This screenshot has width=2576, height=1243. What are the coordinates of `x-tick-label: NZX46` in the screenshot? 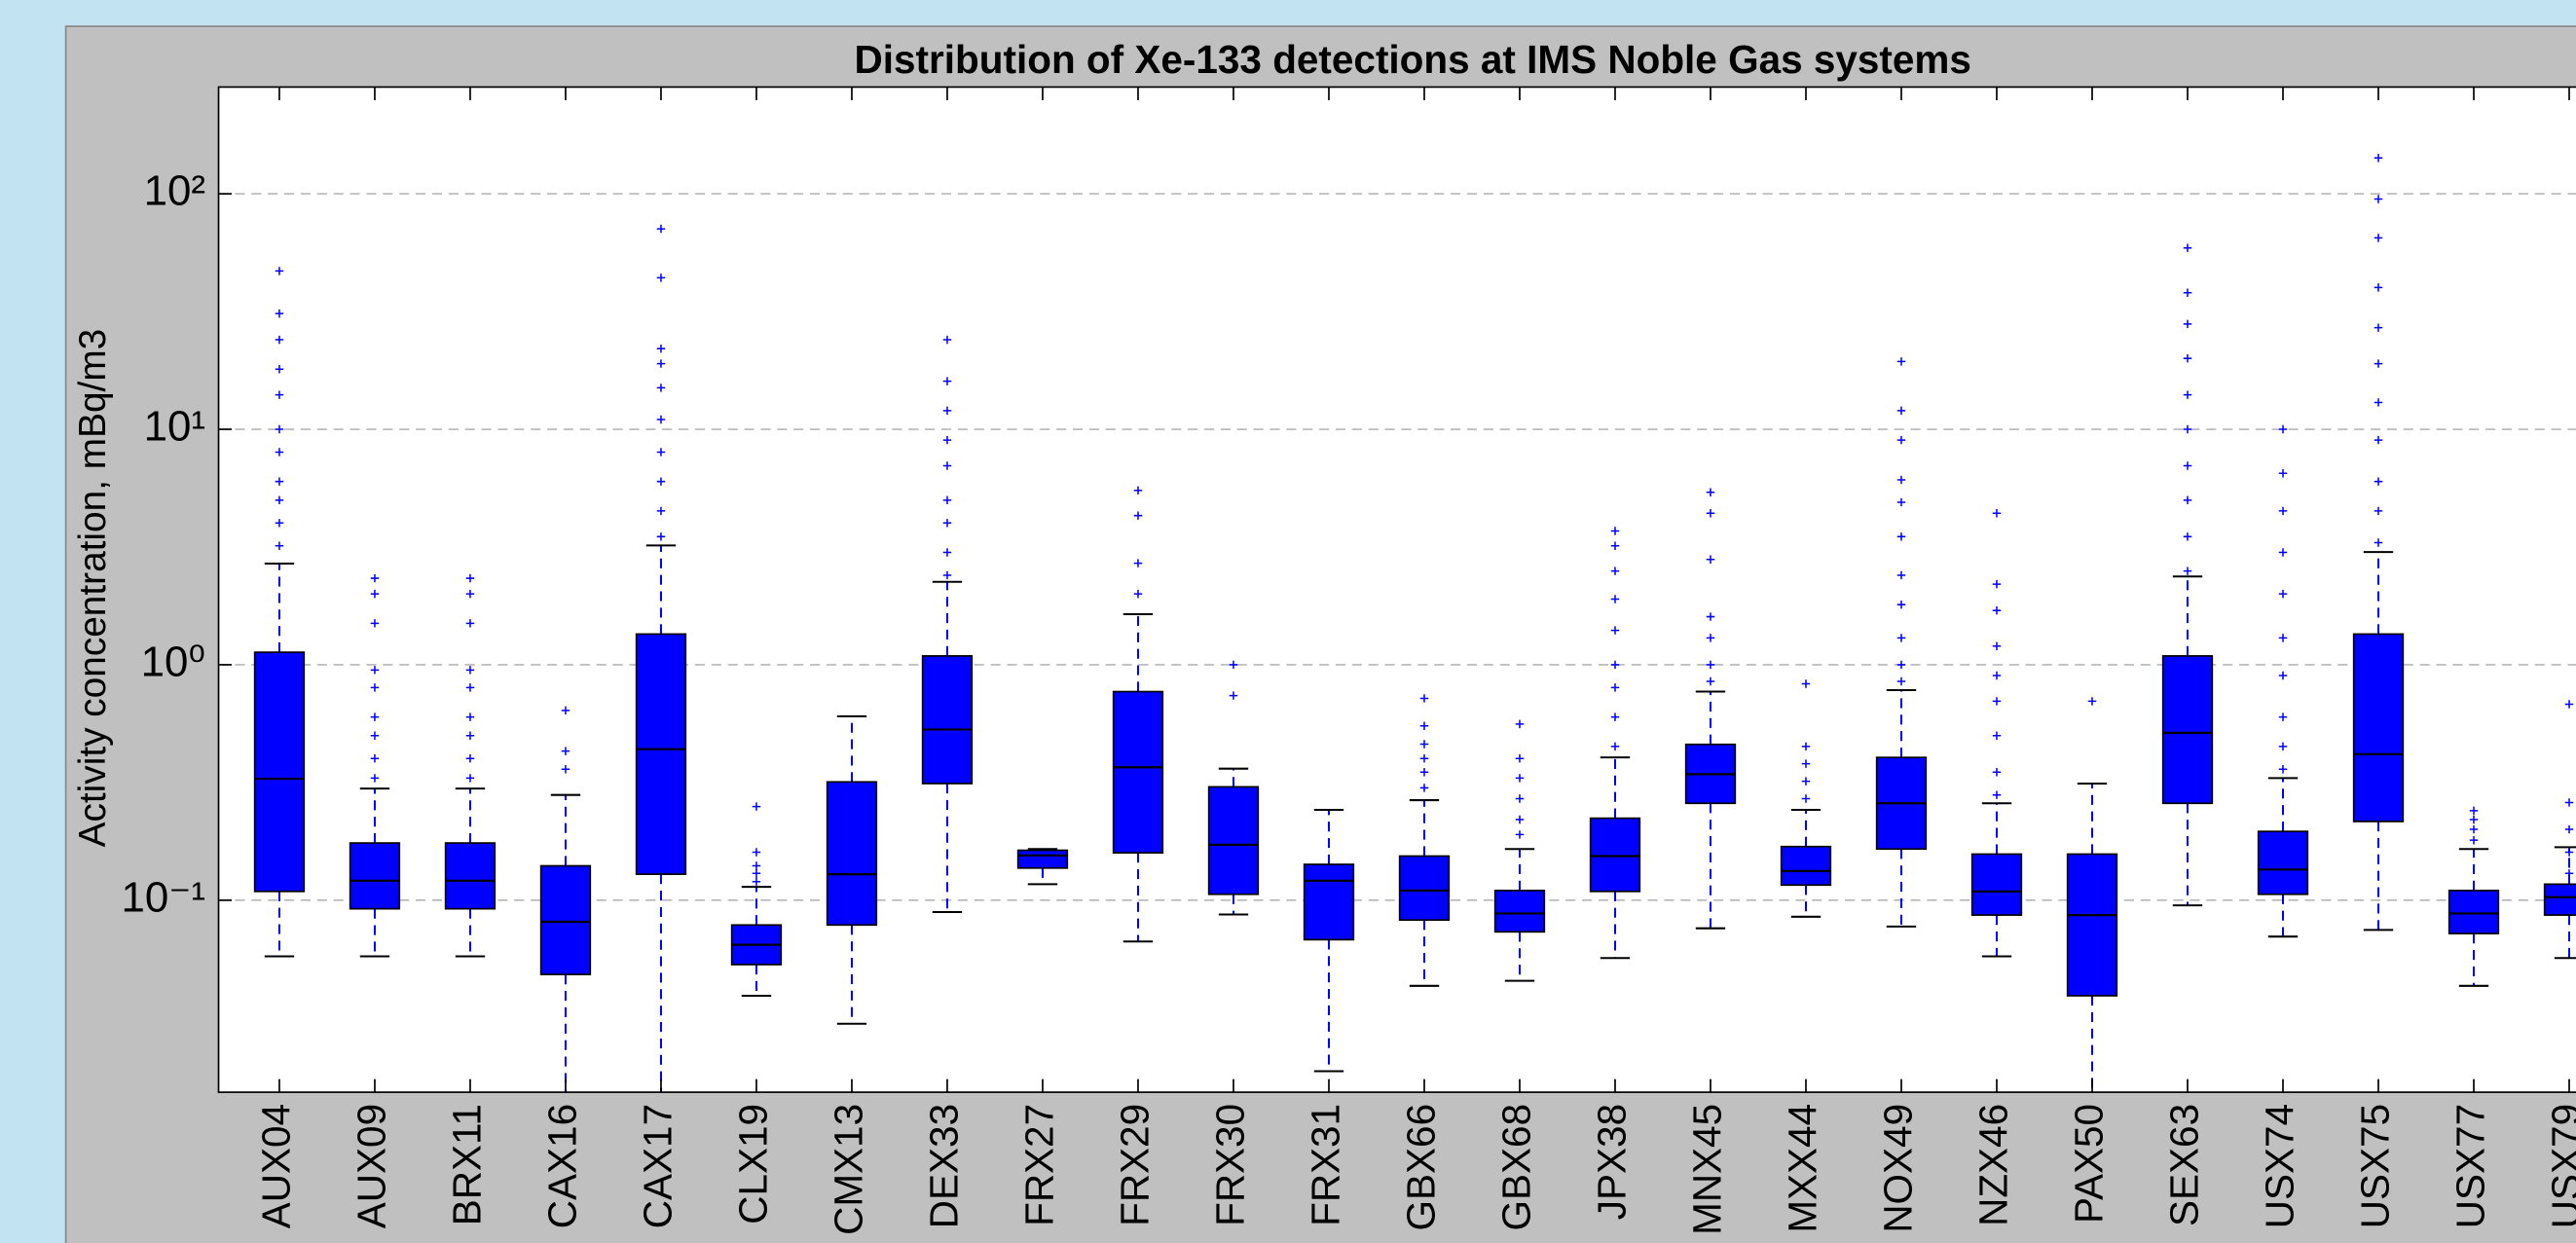 It's located at (1993, 1165).